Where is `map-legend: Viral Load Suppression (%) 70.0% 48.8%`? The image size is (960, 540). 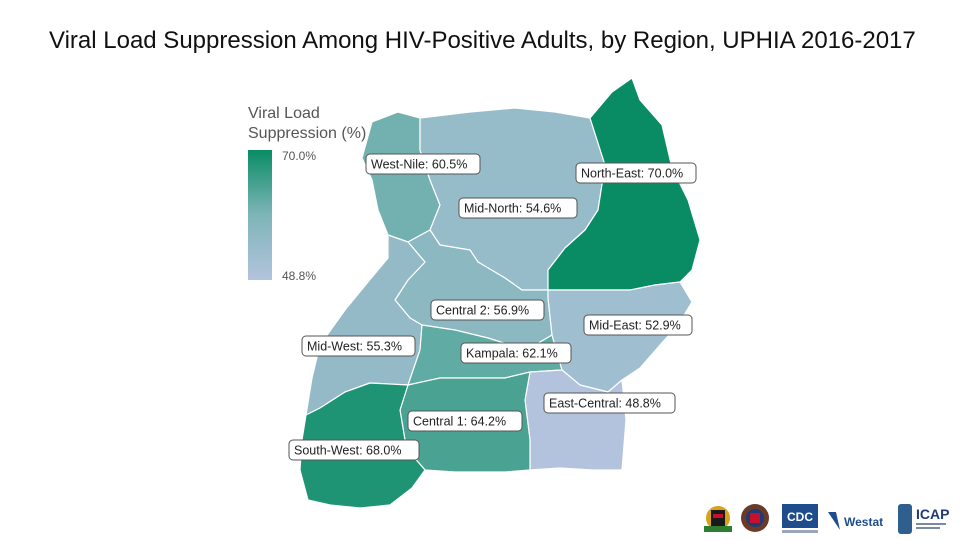
map-legend: Viral Load Suppression (%) 70.0% 48.8% is located at coordinates (307, 194).